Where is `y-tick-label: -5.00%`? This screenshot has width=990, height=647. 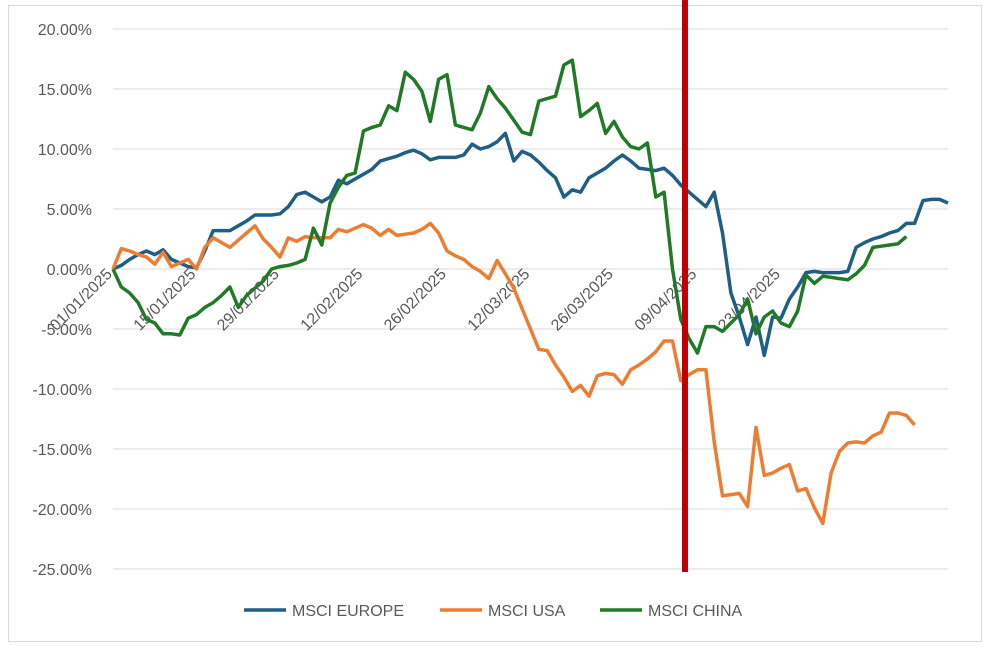
y-tick-label: -5.00% is located at coordinates (66, 330).